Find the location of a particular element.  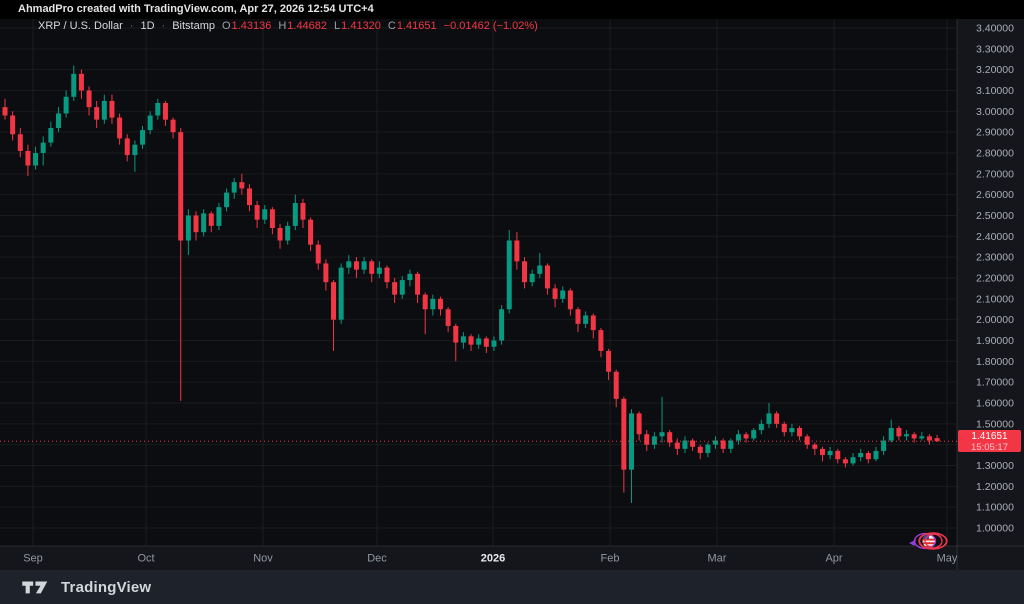

svg-text: 1.00000 is located at coordinates (995, 528).